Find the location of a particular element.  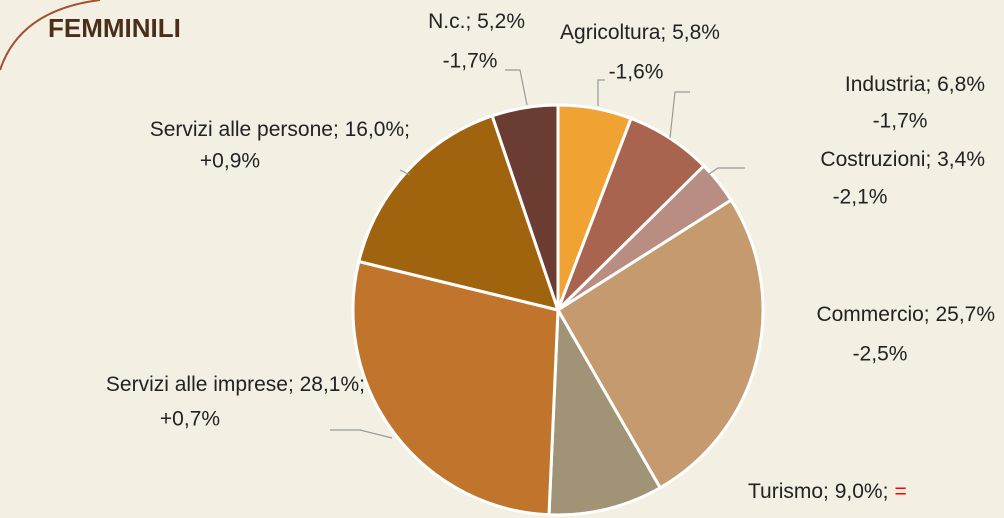

data-label-text: Agricoltura; 5,8% is located at coordinates (640, 32).